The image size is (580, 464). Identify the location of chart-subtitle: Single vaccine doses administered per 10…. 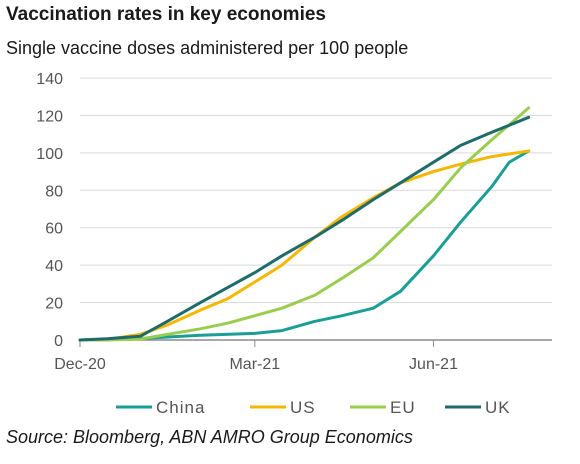
(207, 48).